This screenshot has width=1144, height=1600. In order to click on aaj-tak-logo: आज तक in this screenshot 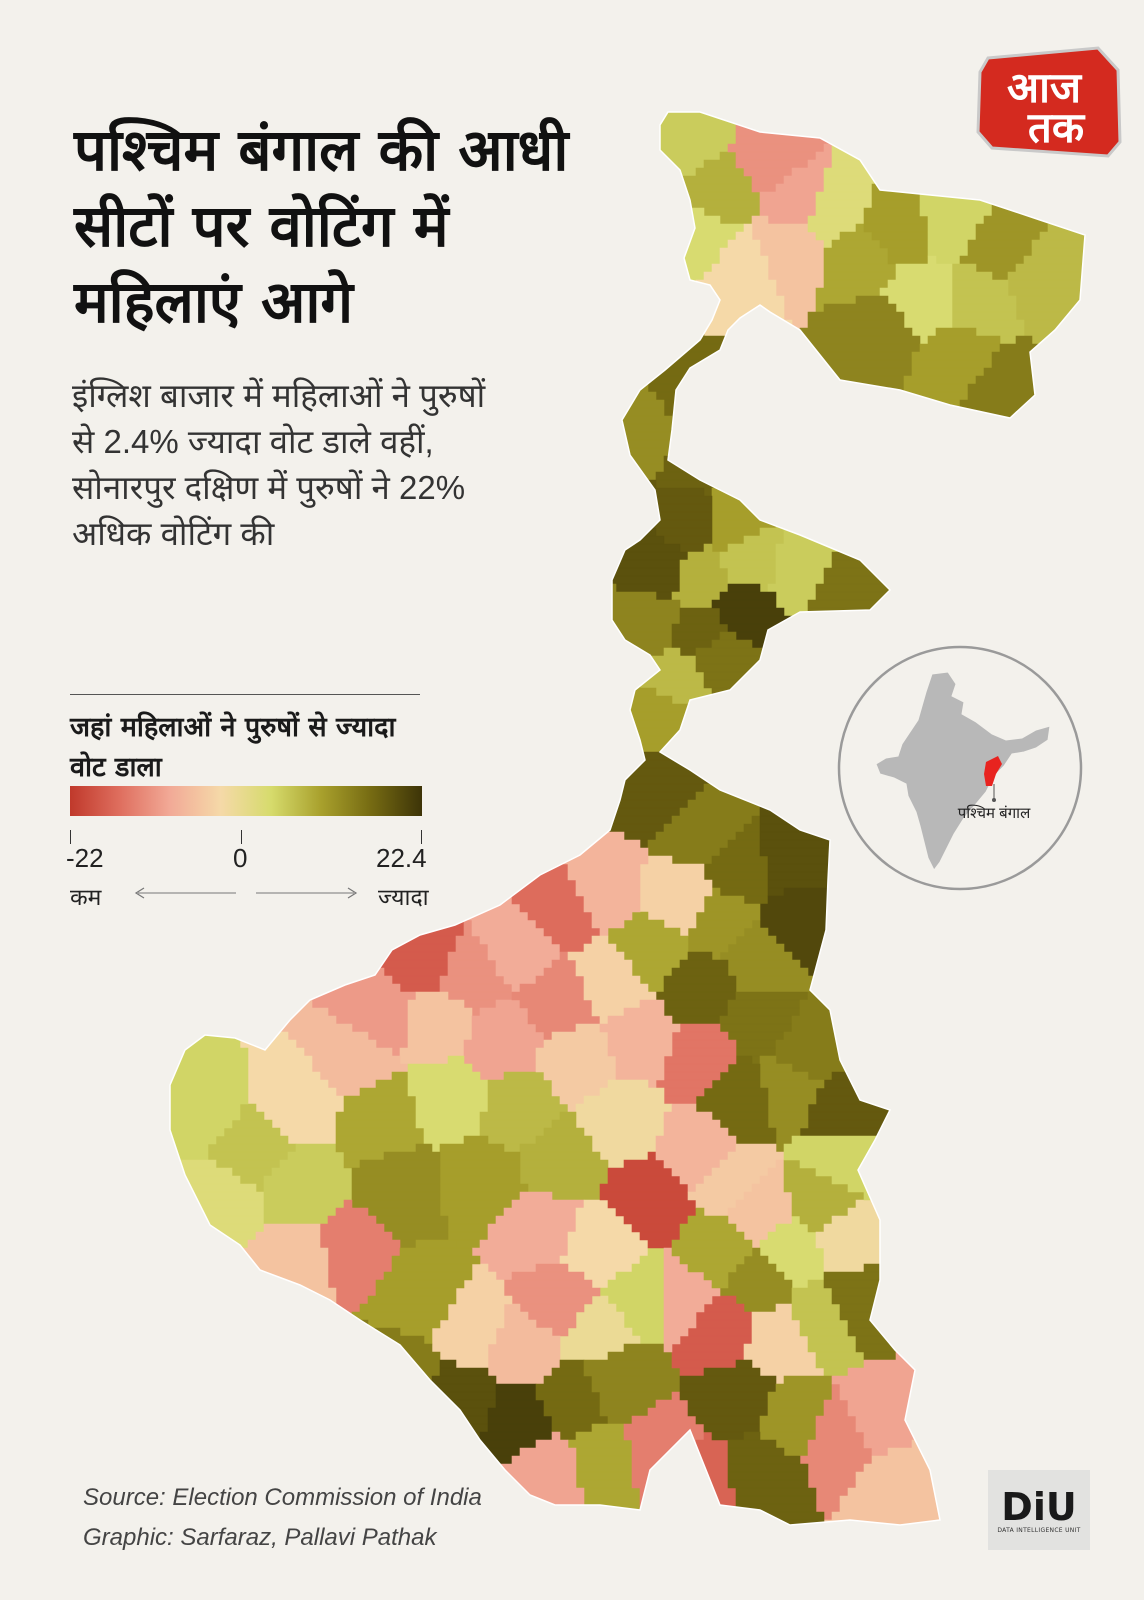, I will do `click(1049, 102)`.